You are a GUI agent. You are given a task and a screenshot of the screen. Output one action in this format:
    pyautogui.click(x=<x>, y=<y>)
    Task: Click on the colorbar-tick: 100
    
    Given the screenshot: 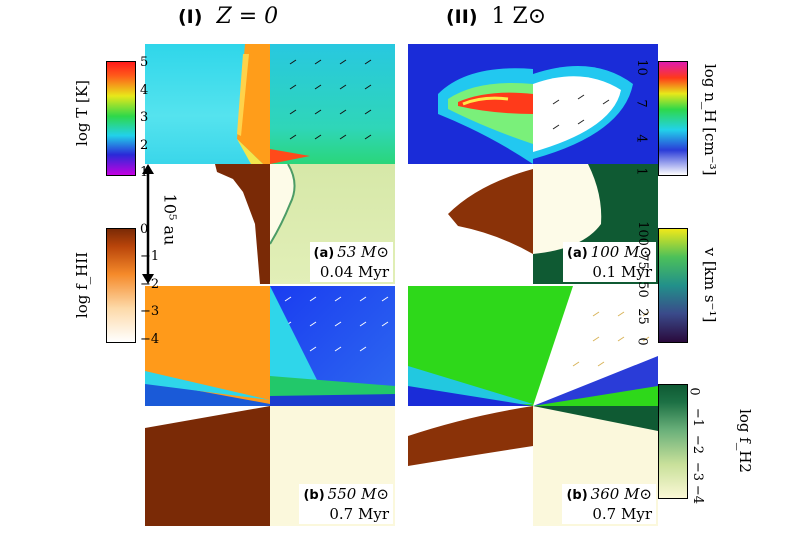 What is the action you would take?
    pyautogui.click(x=642, y=233)
    